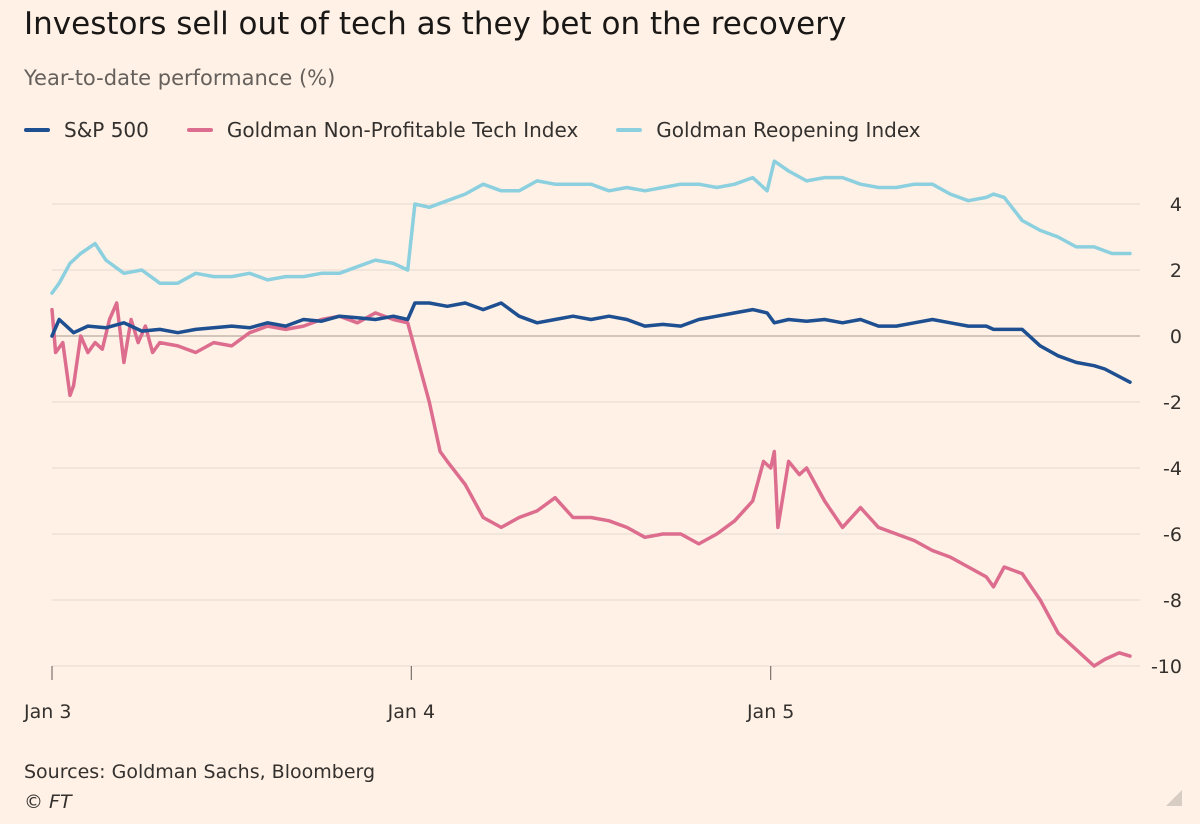 The image size is (1200, 824). What do you see at coordinates (1172, 403) in the screenshot?
I see `y-tick-label: -2` at bounding box center [1172, 403].